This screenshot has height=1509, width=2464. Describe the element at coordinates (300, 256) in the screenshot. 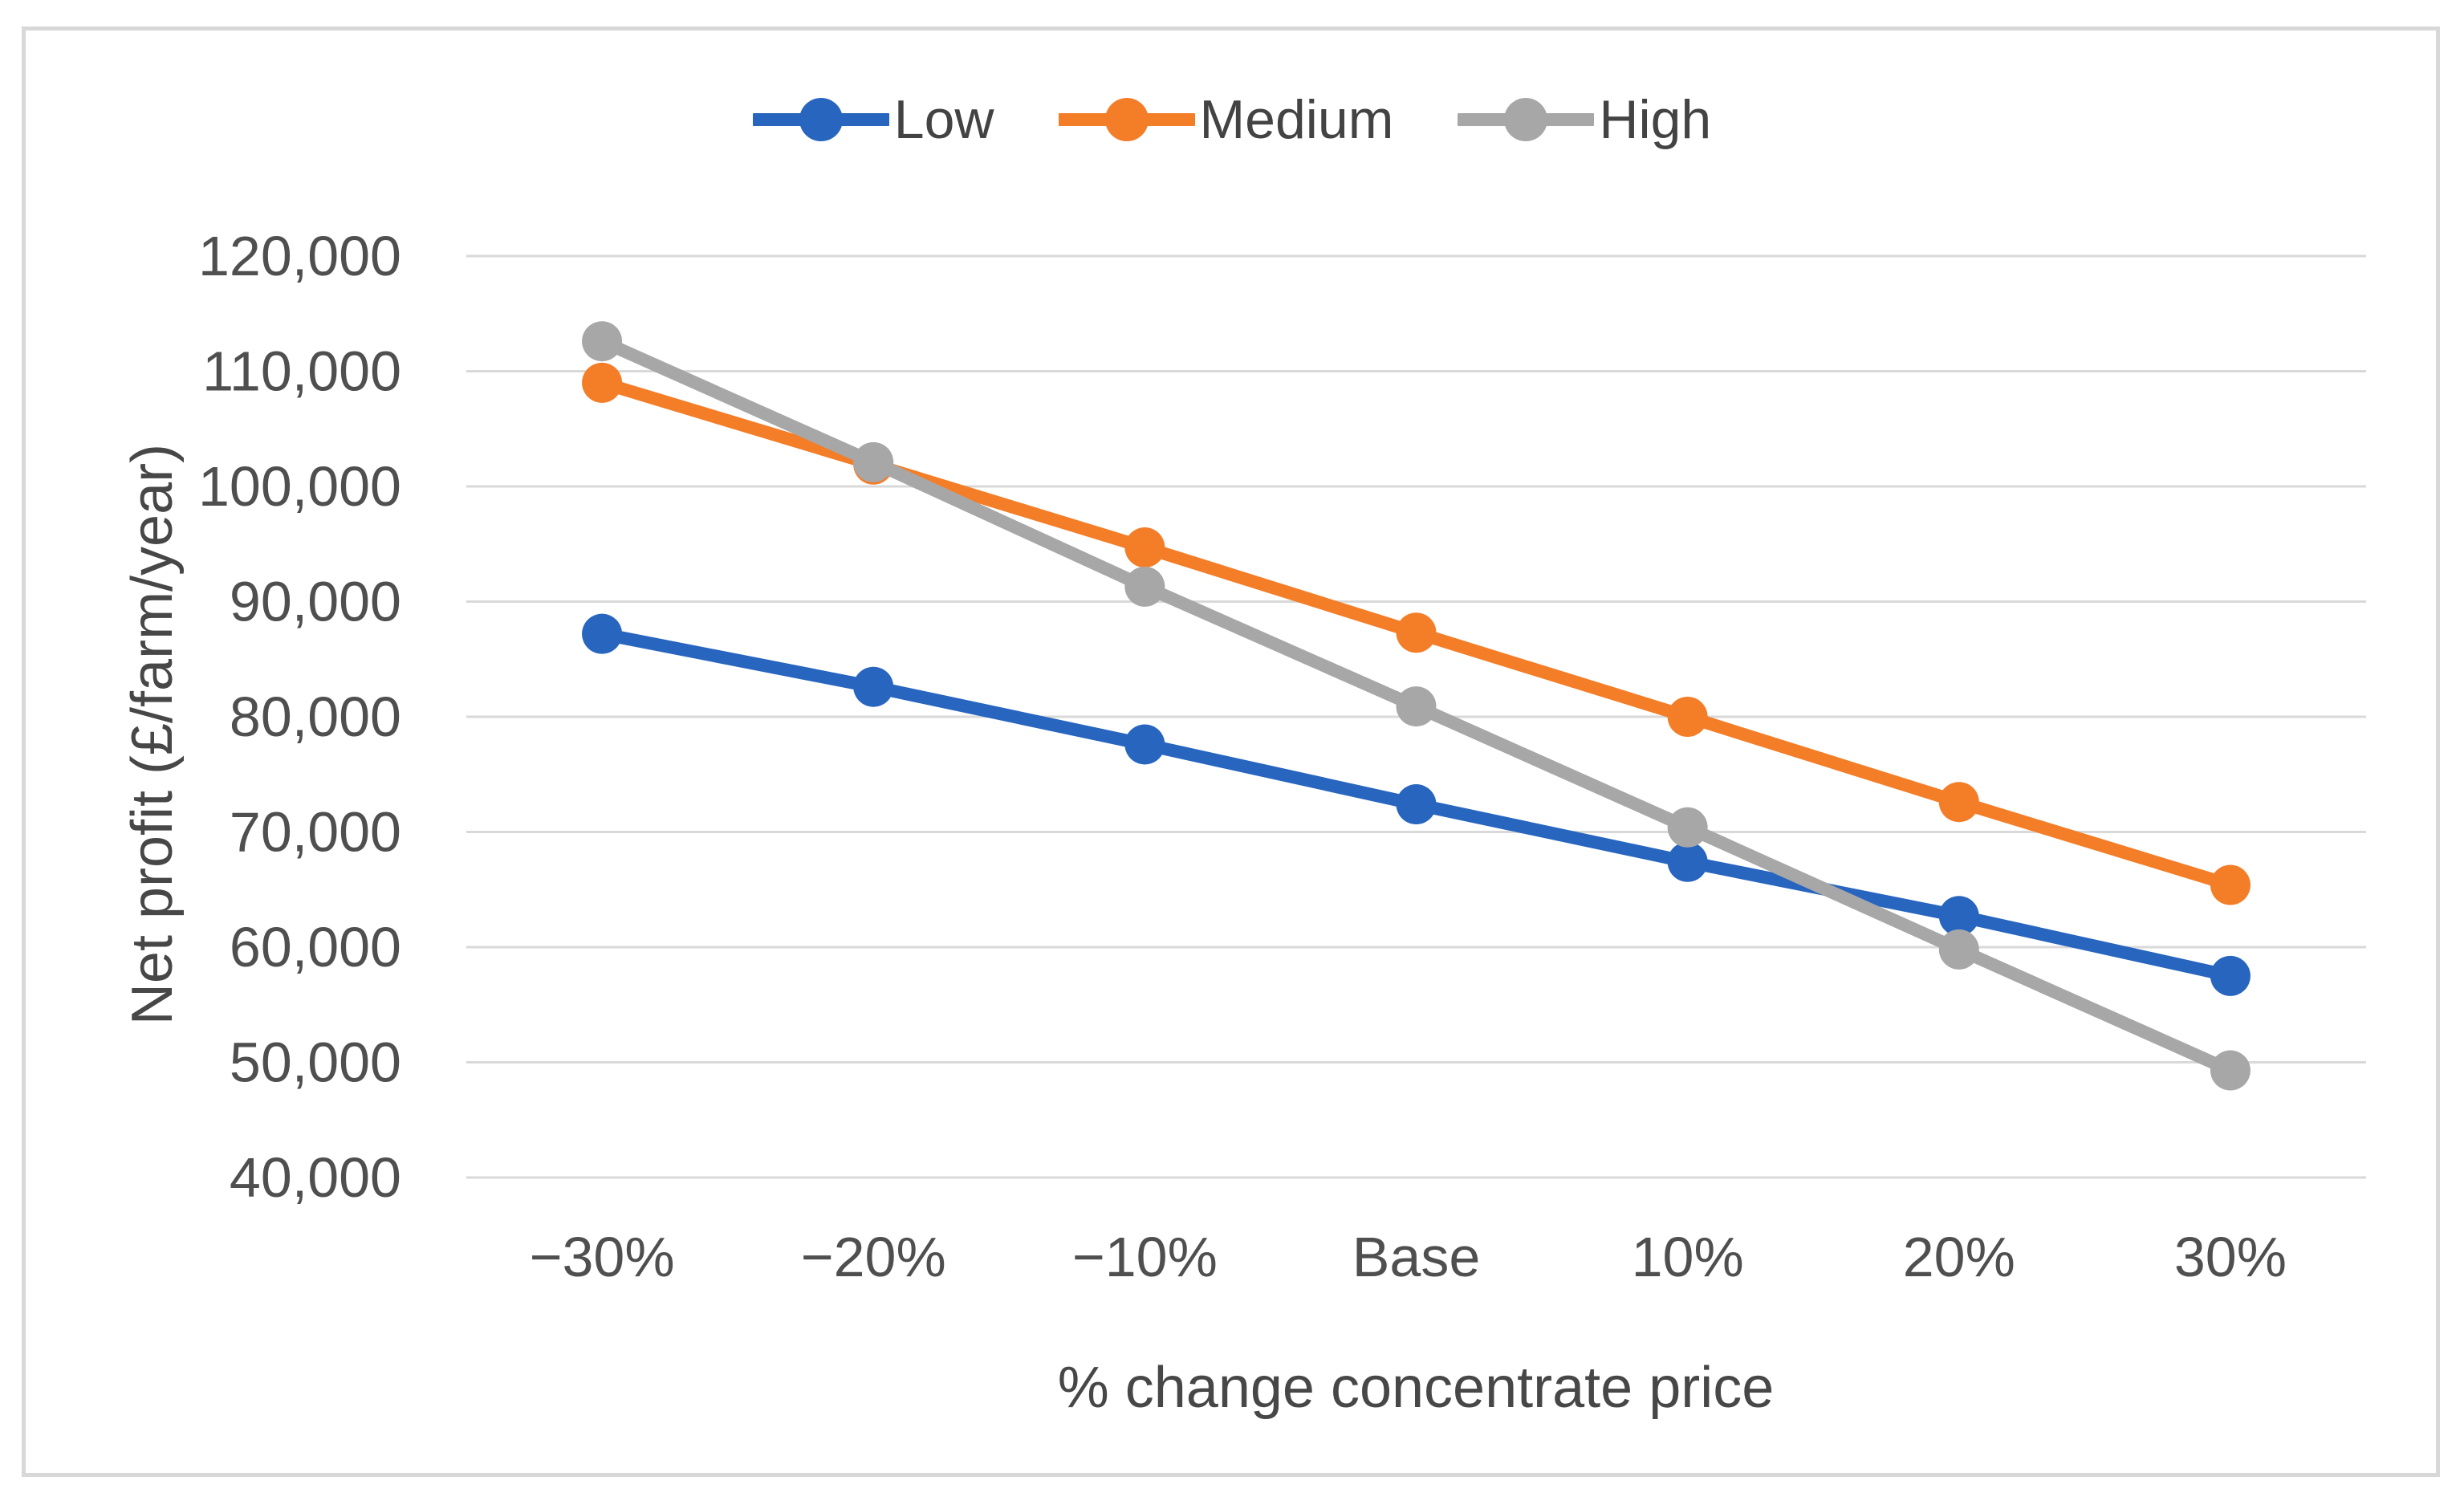

I see `y-tick-label: 120,000` at that location.